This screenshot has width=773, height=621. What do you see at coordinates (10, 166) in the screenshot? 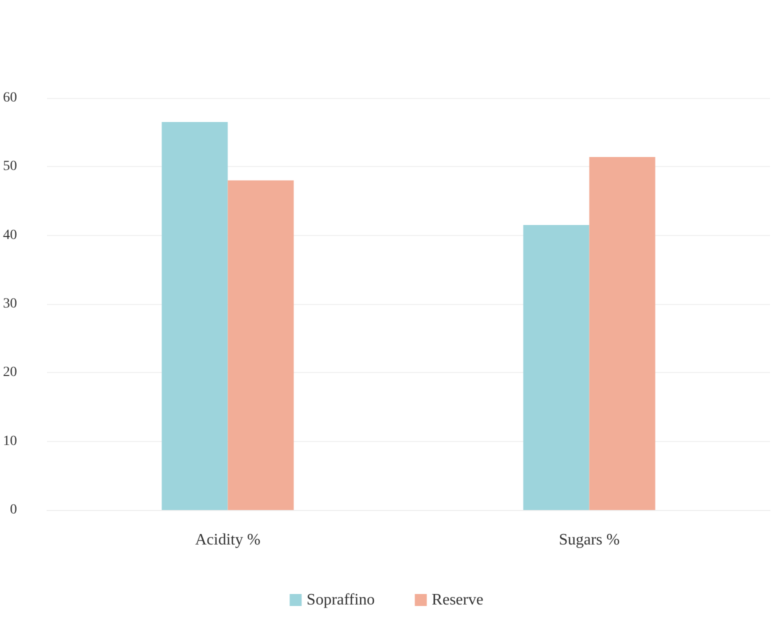
I see `y-tick-label: 50` at bounding box center [10, 166].